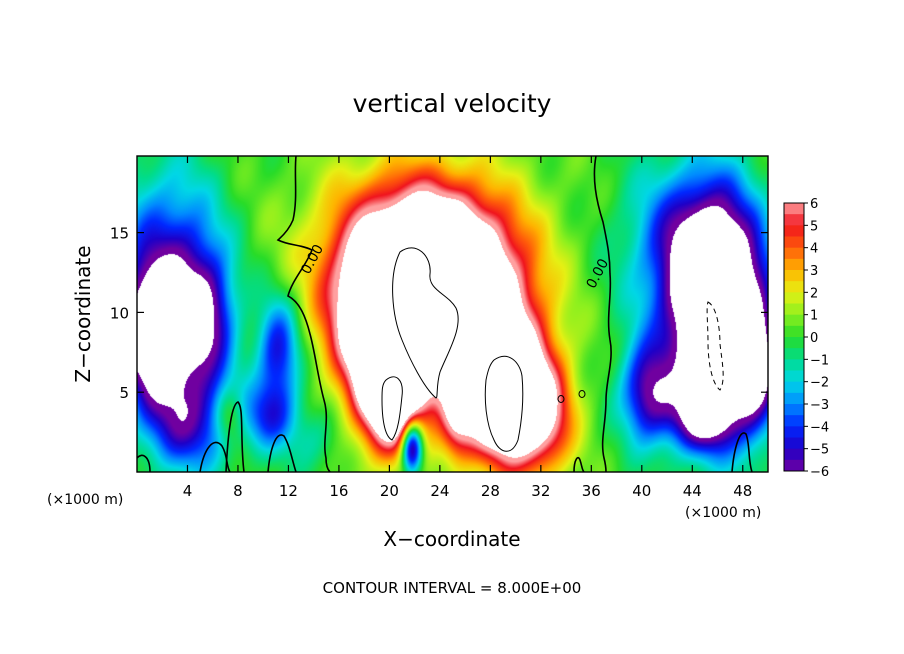 This screenshot has width=904, height=654. What do you see at coordinates (819, 427) in the screenshot?
I see `colorbar-tick-label: −4` at bounding box center [819, 427].